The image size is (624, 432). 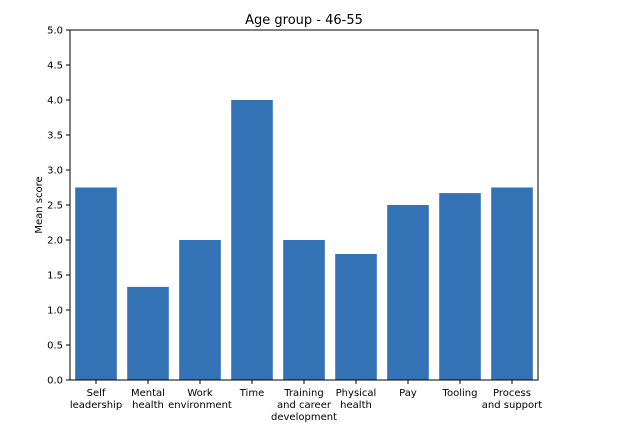 What do you see at coordinates (96, 393) in the screenshot?
I see `x-tick-label-line: Self` at bounding box center [96, 393].